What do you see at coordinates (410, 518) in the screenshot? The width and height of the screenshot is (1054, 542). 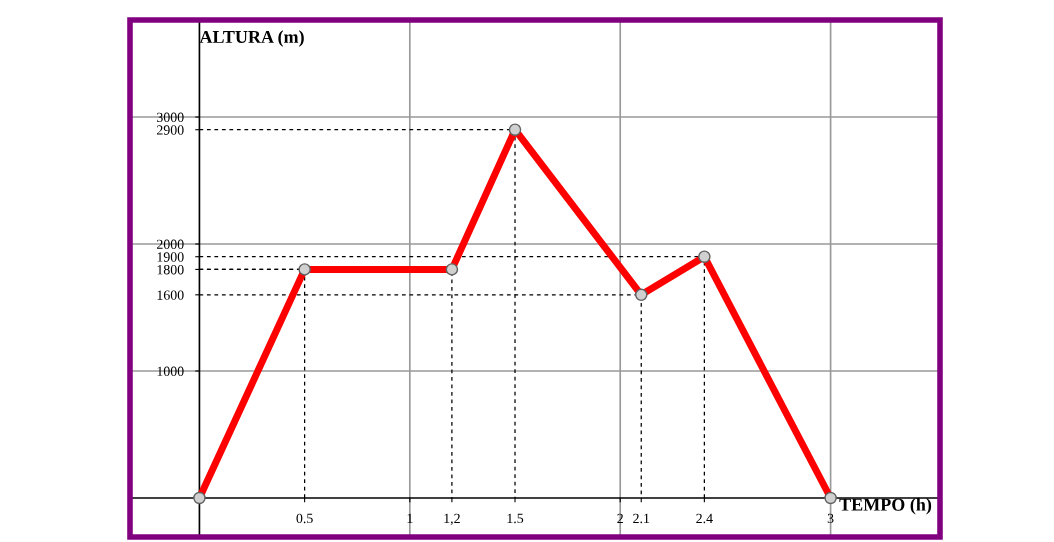 I see `x-tick-label: 1` at bounding box center [410, 518].